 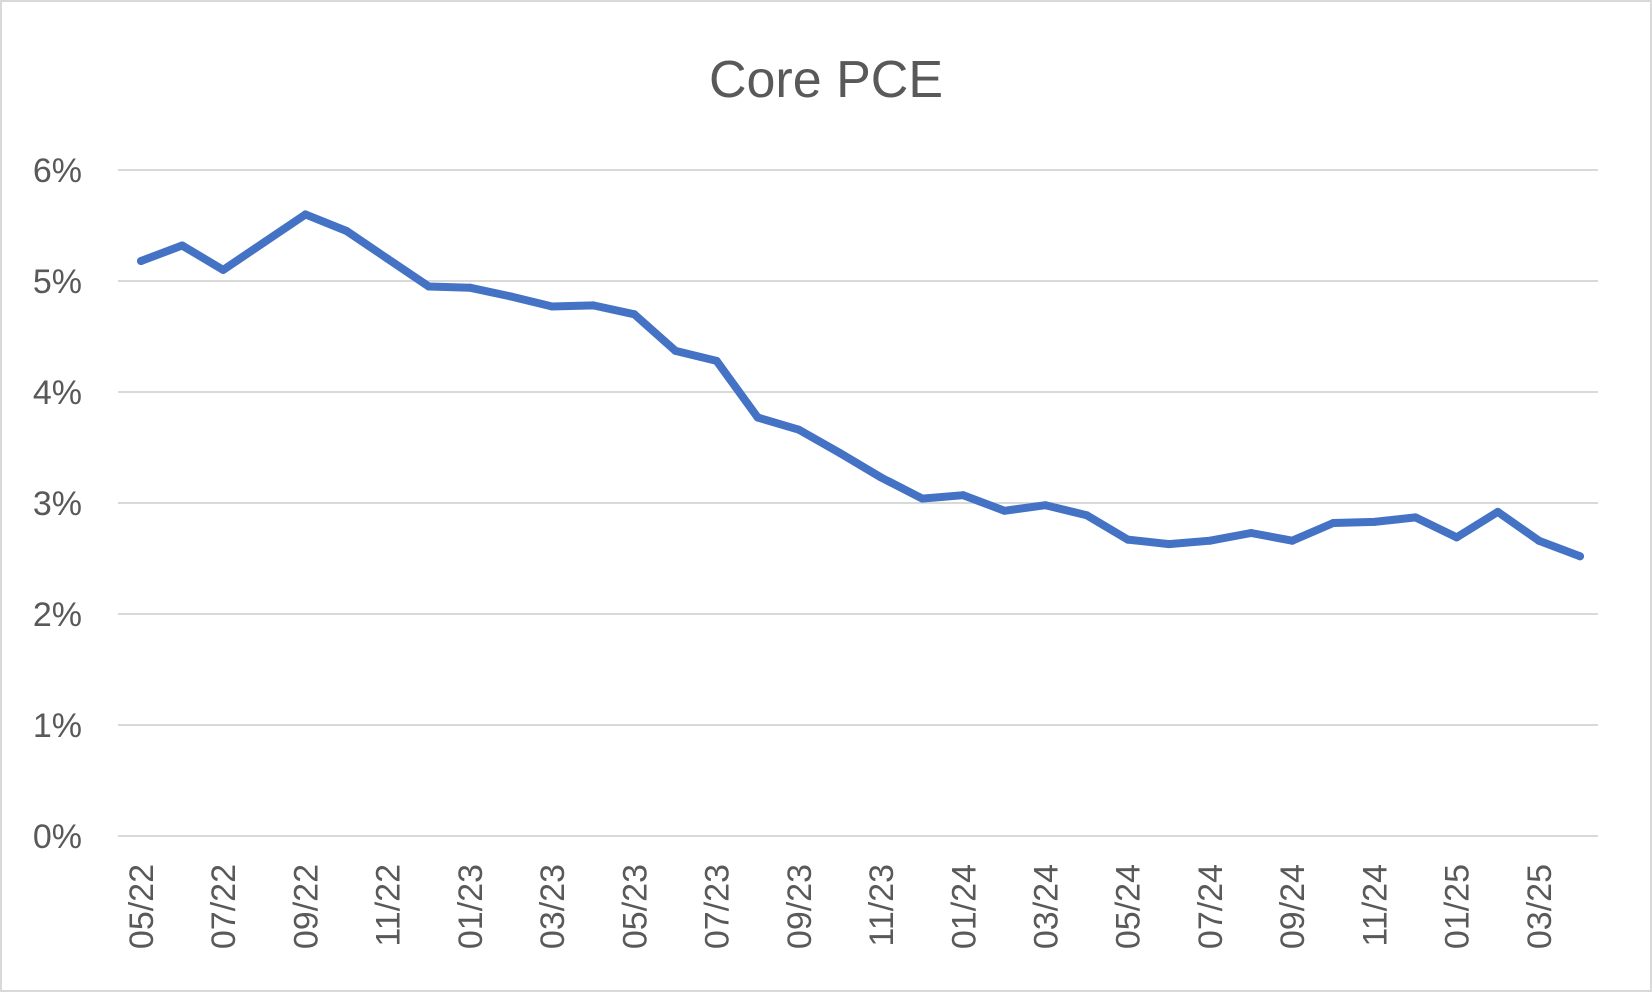 I want to click on y-tick-label: 3%, so click(x=57, y=504).